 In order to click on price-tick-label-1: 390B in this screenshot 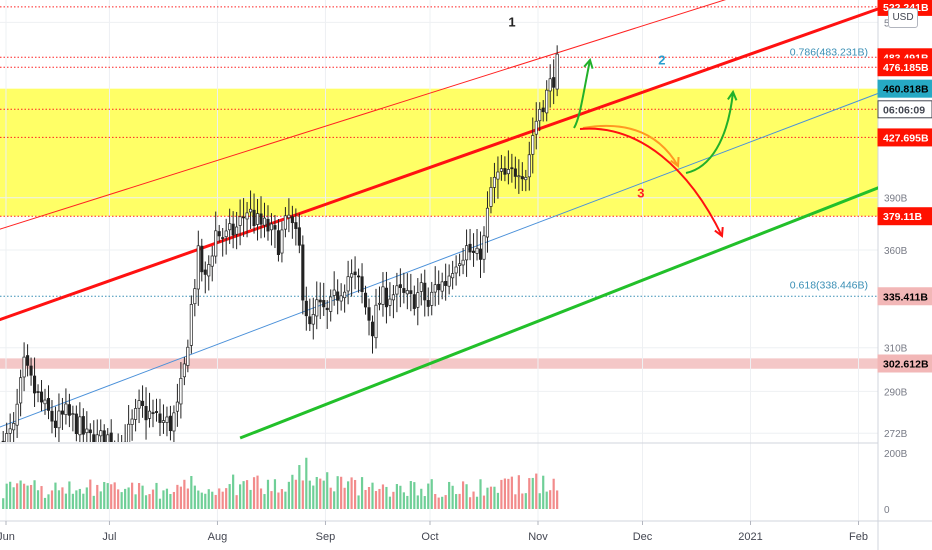, I will do `click(896, 199)`.